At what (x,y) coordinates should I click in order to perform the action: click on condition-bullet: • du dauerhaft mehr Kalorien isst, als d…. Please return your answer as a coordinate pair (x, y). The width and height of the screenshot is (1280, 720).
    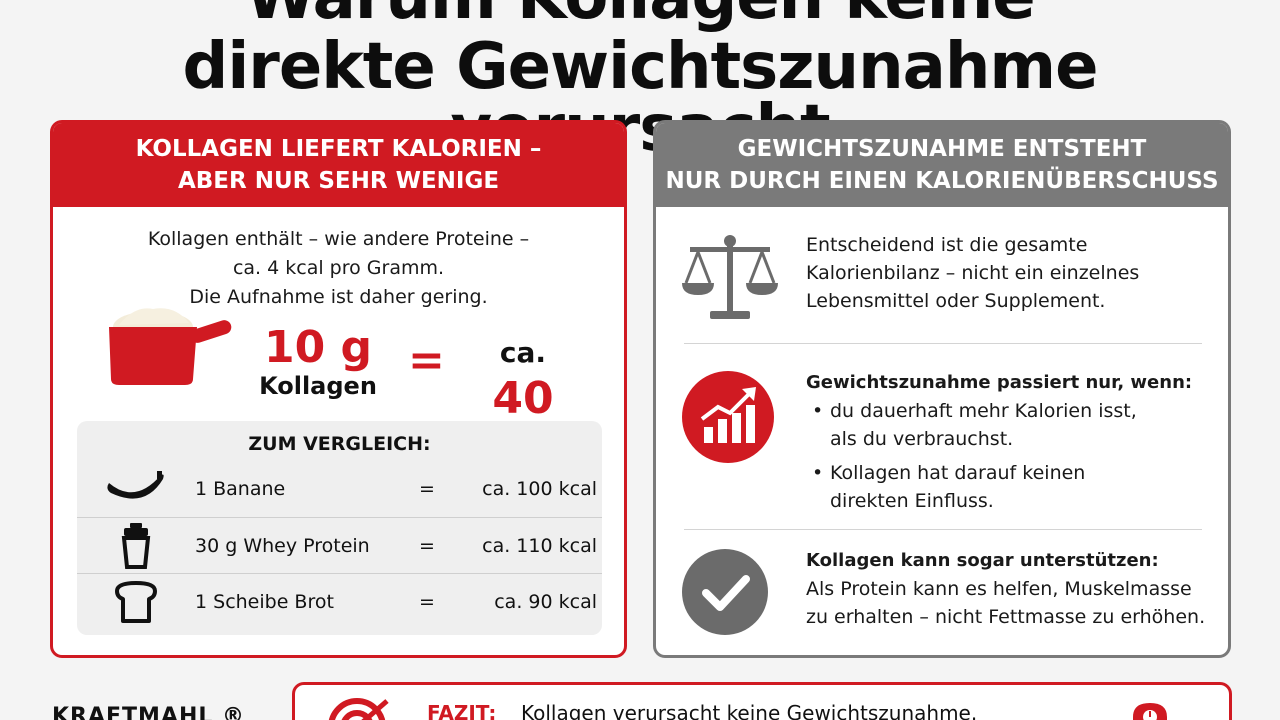
    Looking at the image, I should click on (1011, 425).